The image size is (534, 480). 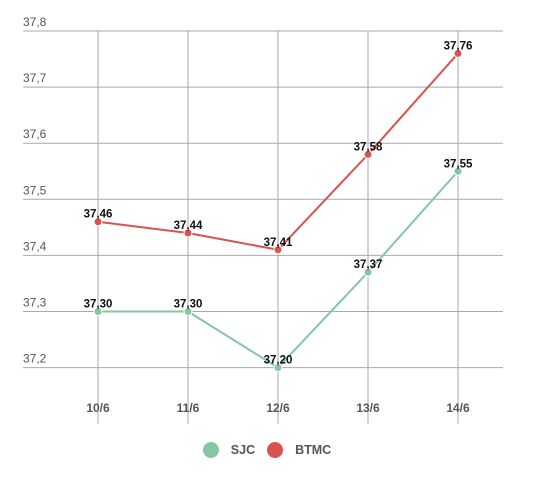 What do you see at coordinates (368, 147) in the screenshot?
I see `data-label-btmc: 37,58` at bounding box center [368, 147].